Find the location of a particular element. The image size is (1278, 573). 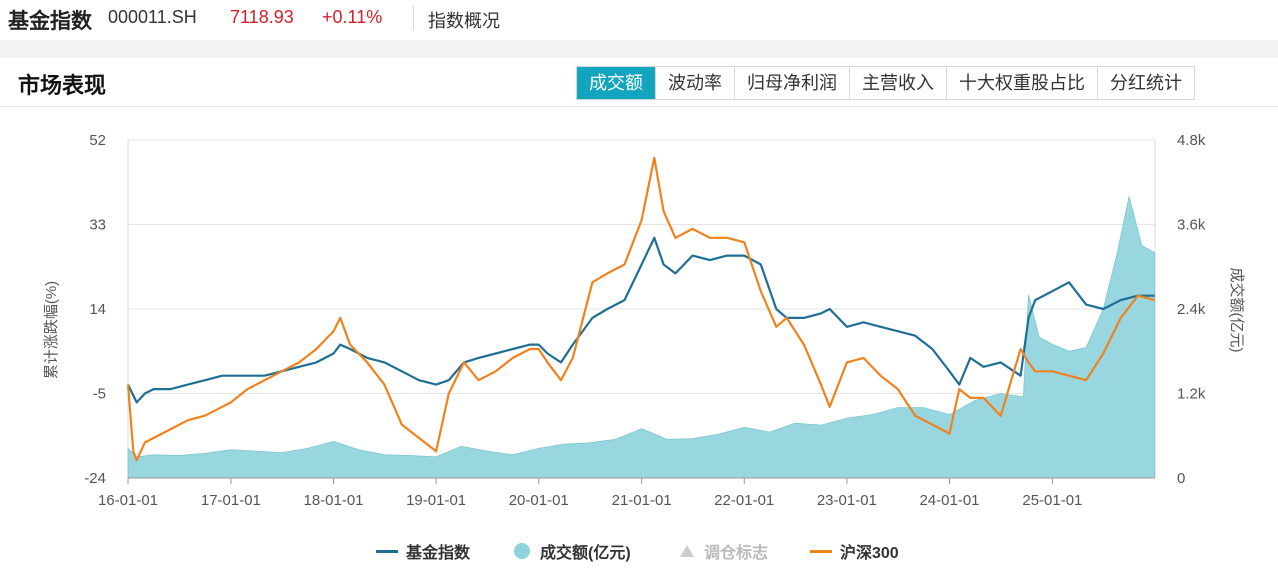

index-change: +0.11% is located at coordinates (352, 17).